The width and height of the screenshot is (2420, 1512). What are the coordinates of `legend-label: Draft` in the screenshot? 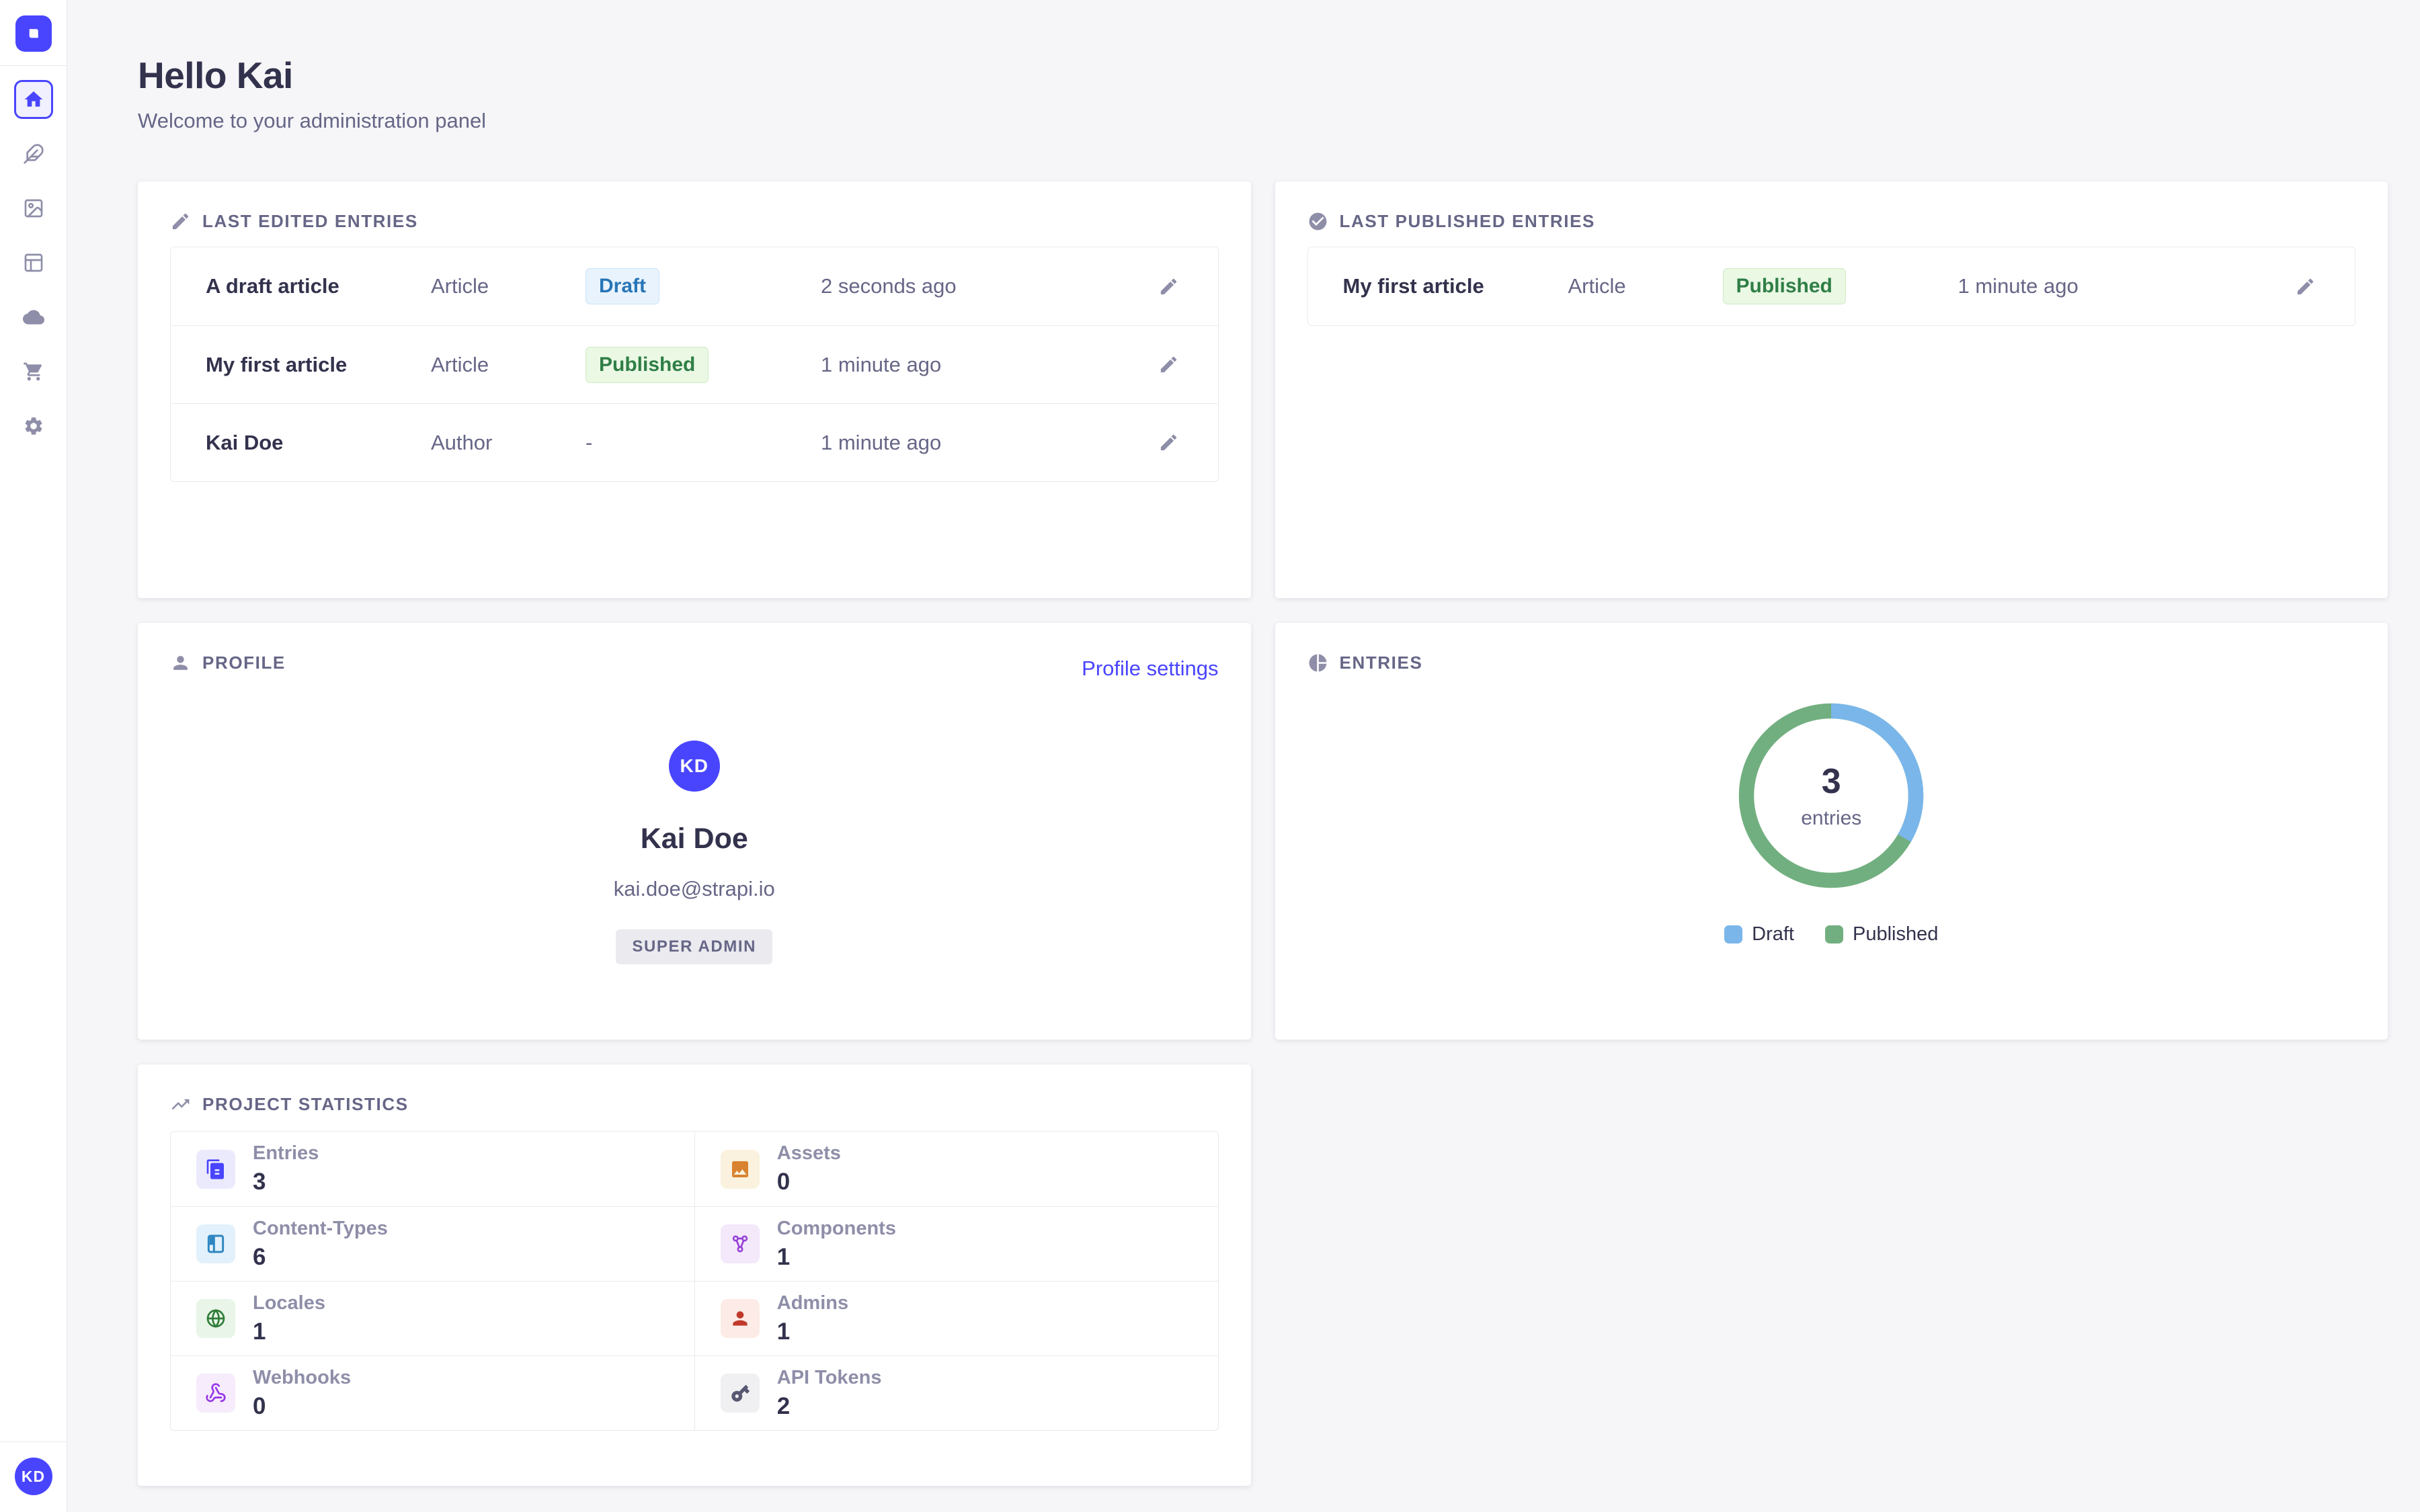 It's located at (1773, 934).